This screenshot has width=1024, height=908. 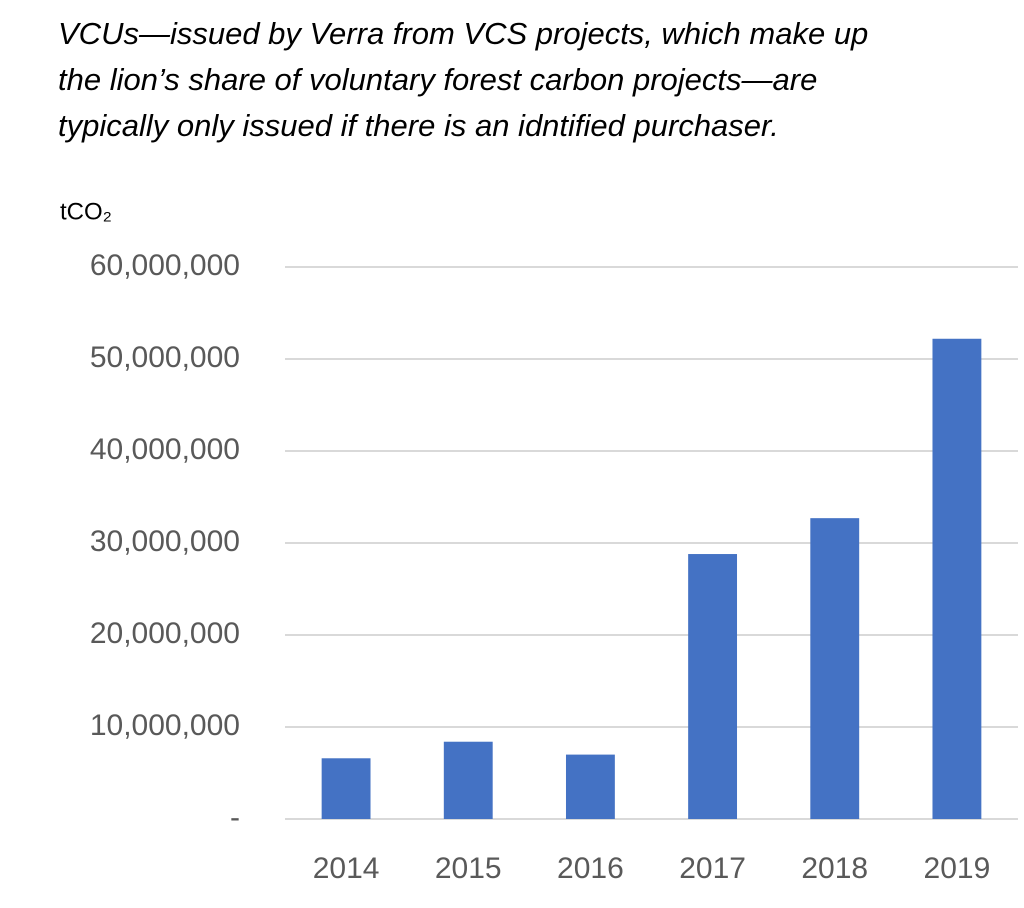 What do you see at coordinates (86, 211) in the screenshot?
I see `y-axis-label: tCO₂` at bounding box center [86, 211].